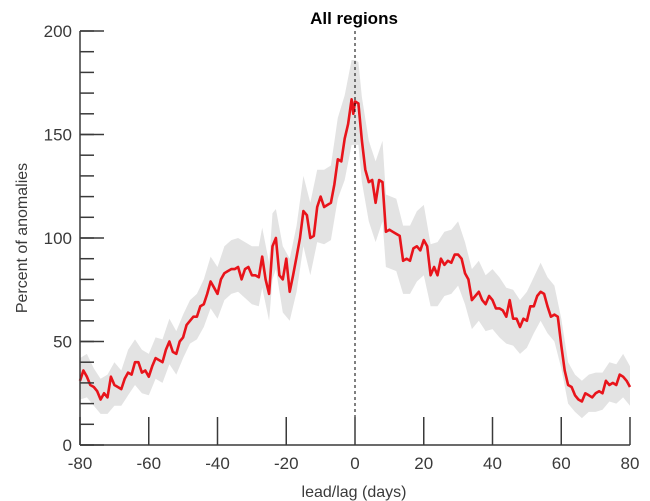  I want to click on y-tick-label: 100, so click(58, 238).